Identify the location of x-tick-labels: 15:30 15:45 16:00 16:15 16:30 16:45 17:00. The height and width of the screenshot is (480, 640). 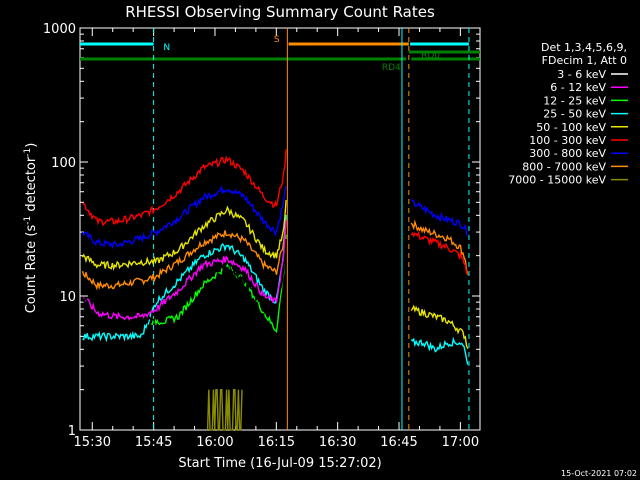
(277, 442).